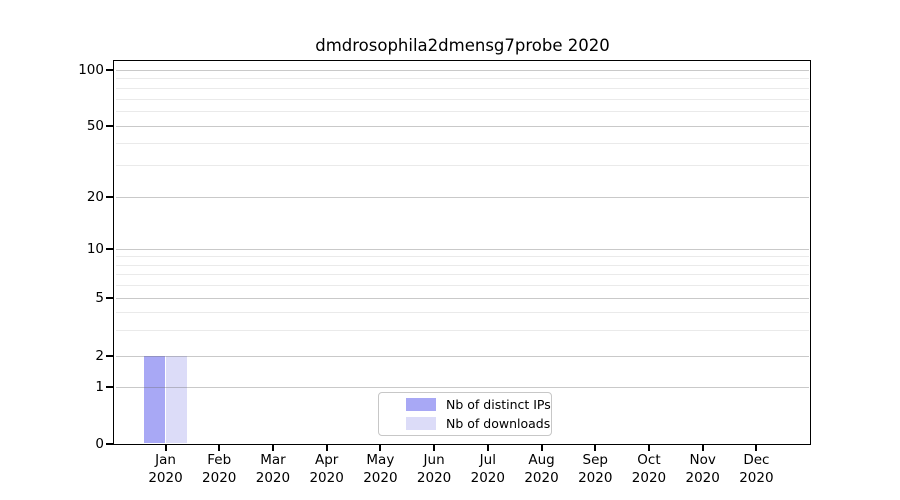  What do you see at coordinates (326, 469) in the screenshot?
I see `x-tick-label: Apr 2020` at bounding box center [326, 469].